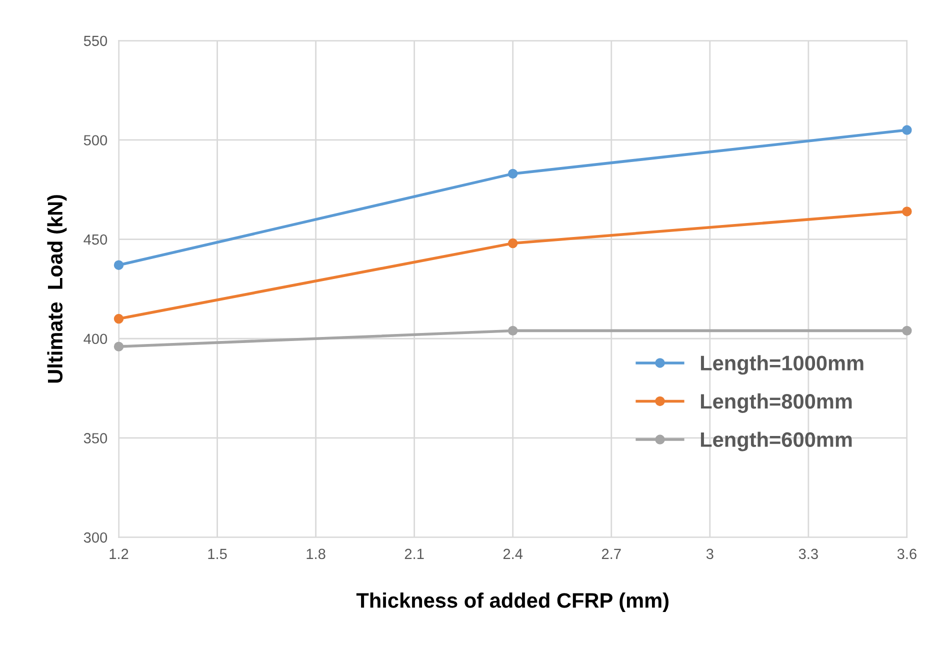 The image size is (935, 645). I want to click on y-tick-label: 350, so click(96, 438).